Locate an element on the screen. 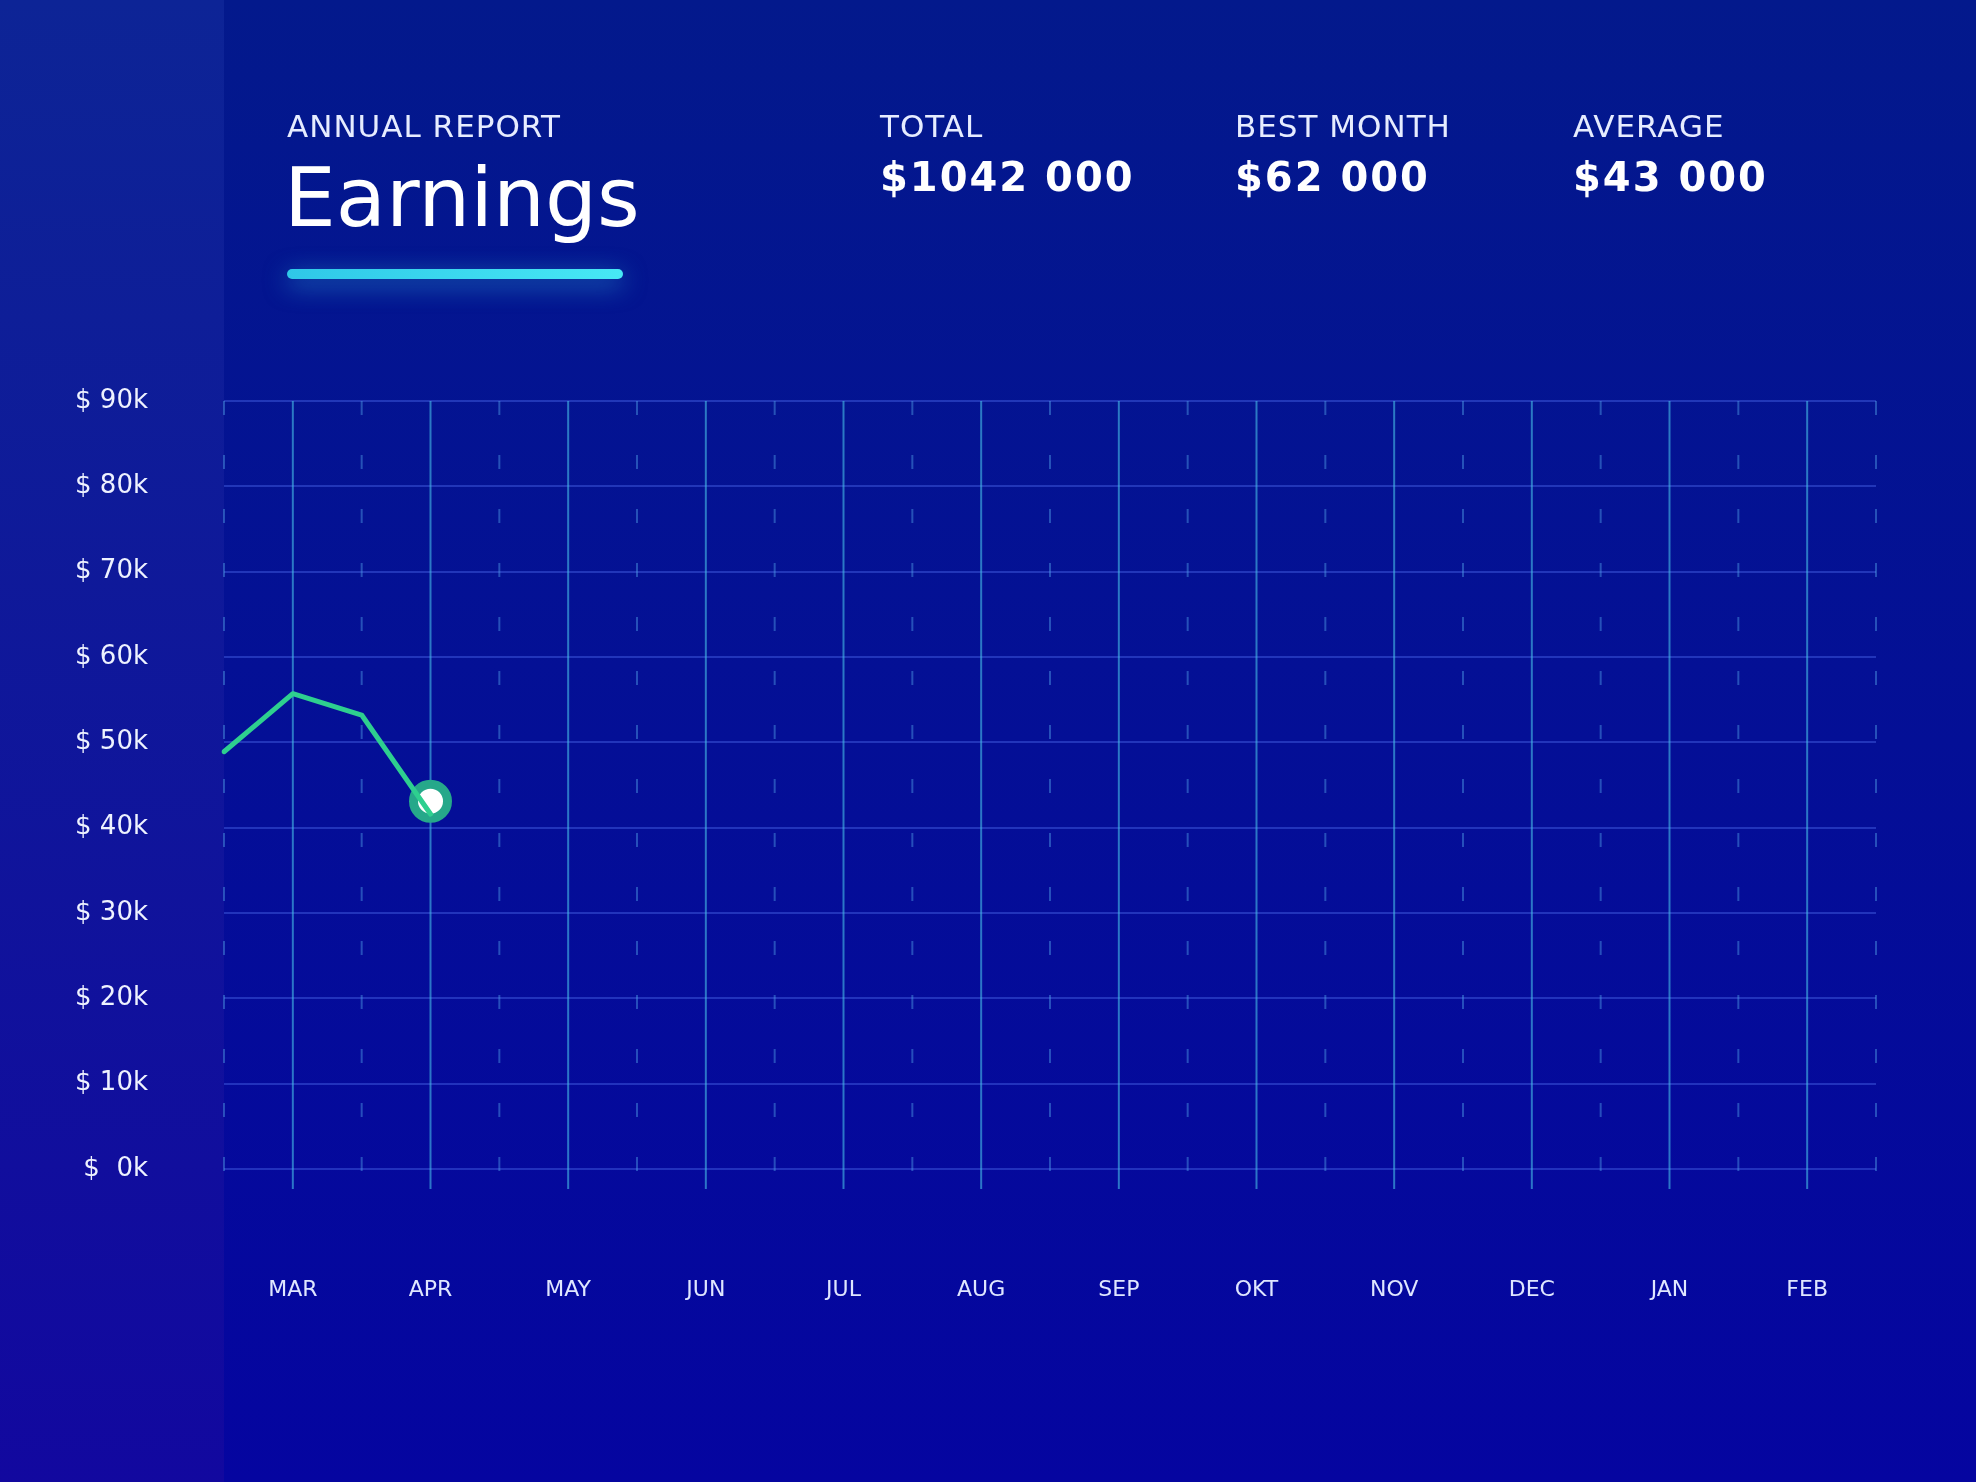  chart-title: Earnings is located at coordinates (462, 197).